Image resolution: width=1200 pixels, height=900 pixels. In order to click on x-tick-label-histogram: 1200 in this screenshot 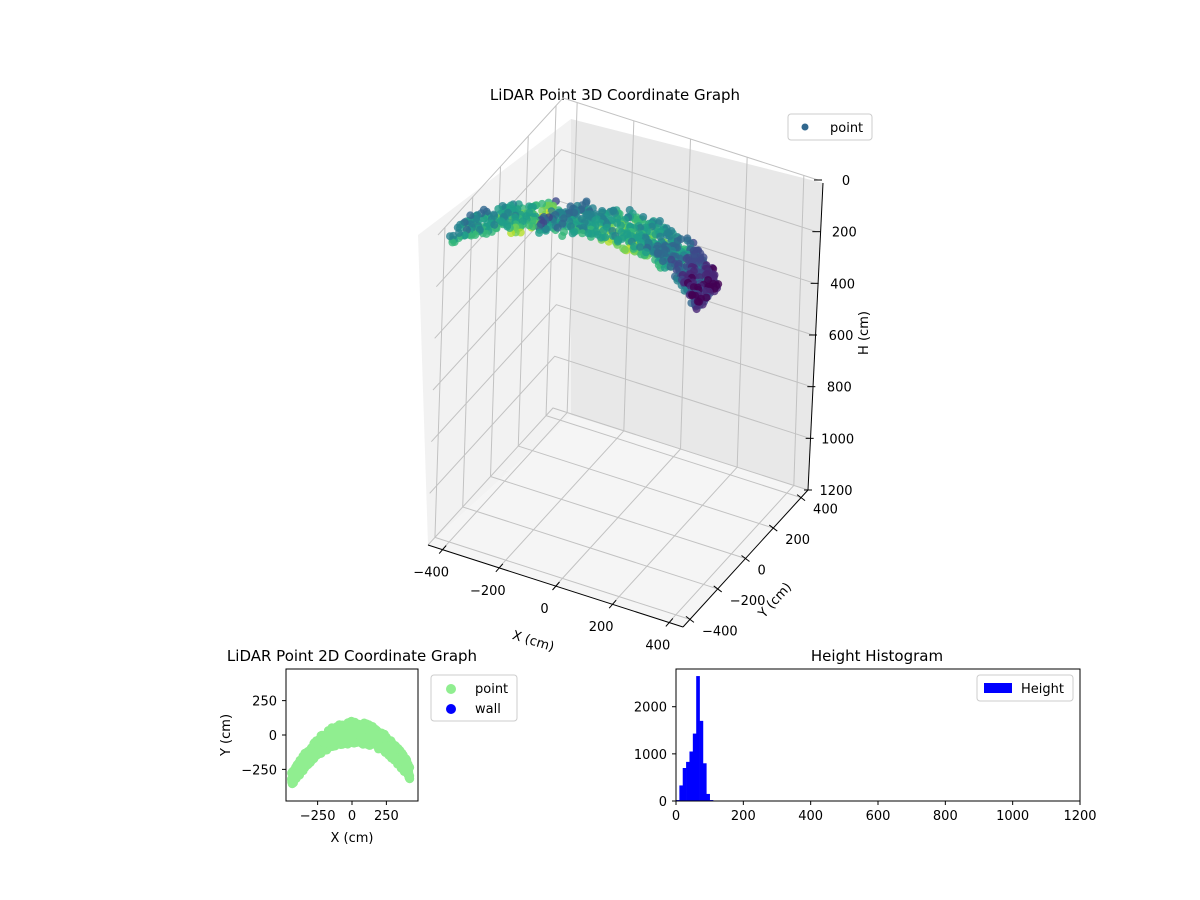, I will do `click(1079, 816)`.